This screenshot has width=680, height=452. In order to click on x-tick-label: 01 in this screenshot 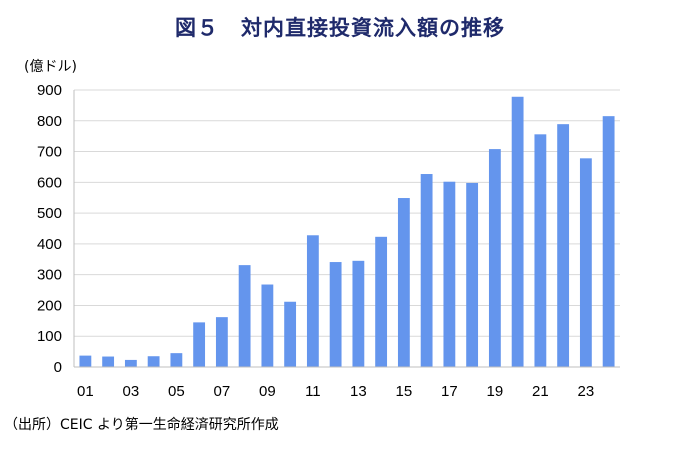, I will do `click(85, 391)`.